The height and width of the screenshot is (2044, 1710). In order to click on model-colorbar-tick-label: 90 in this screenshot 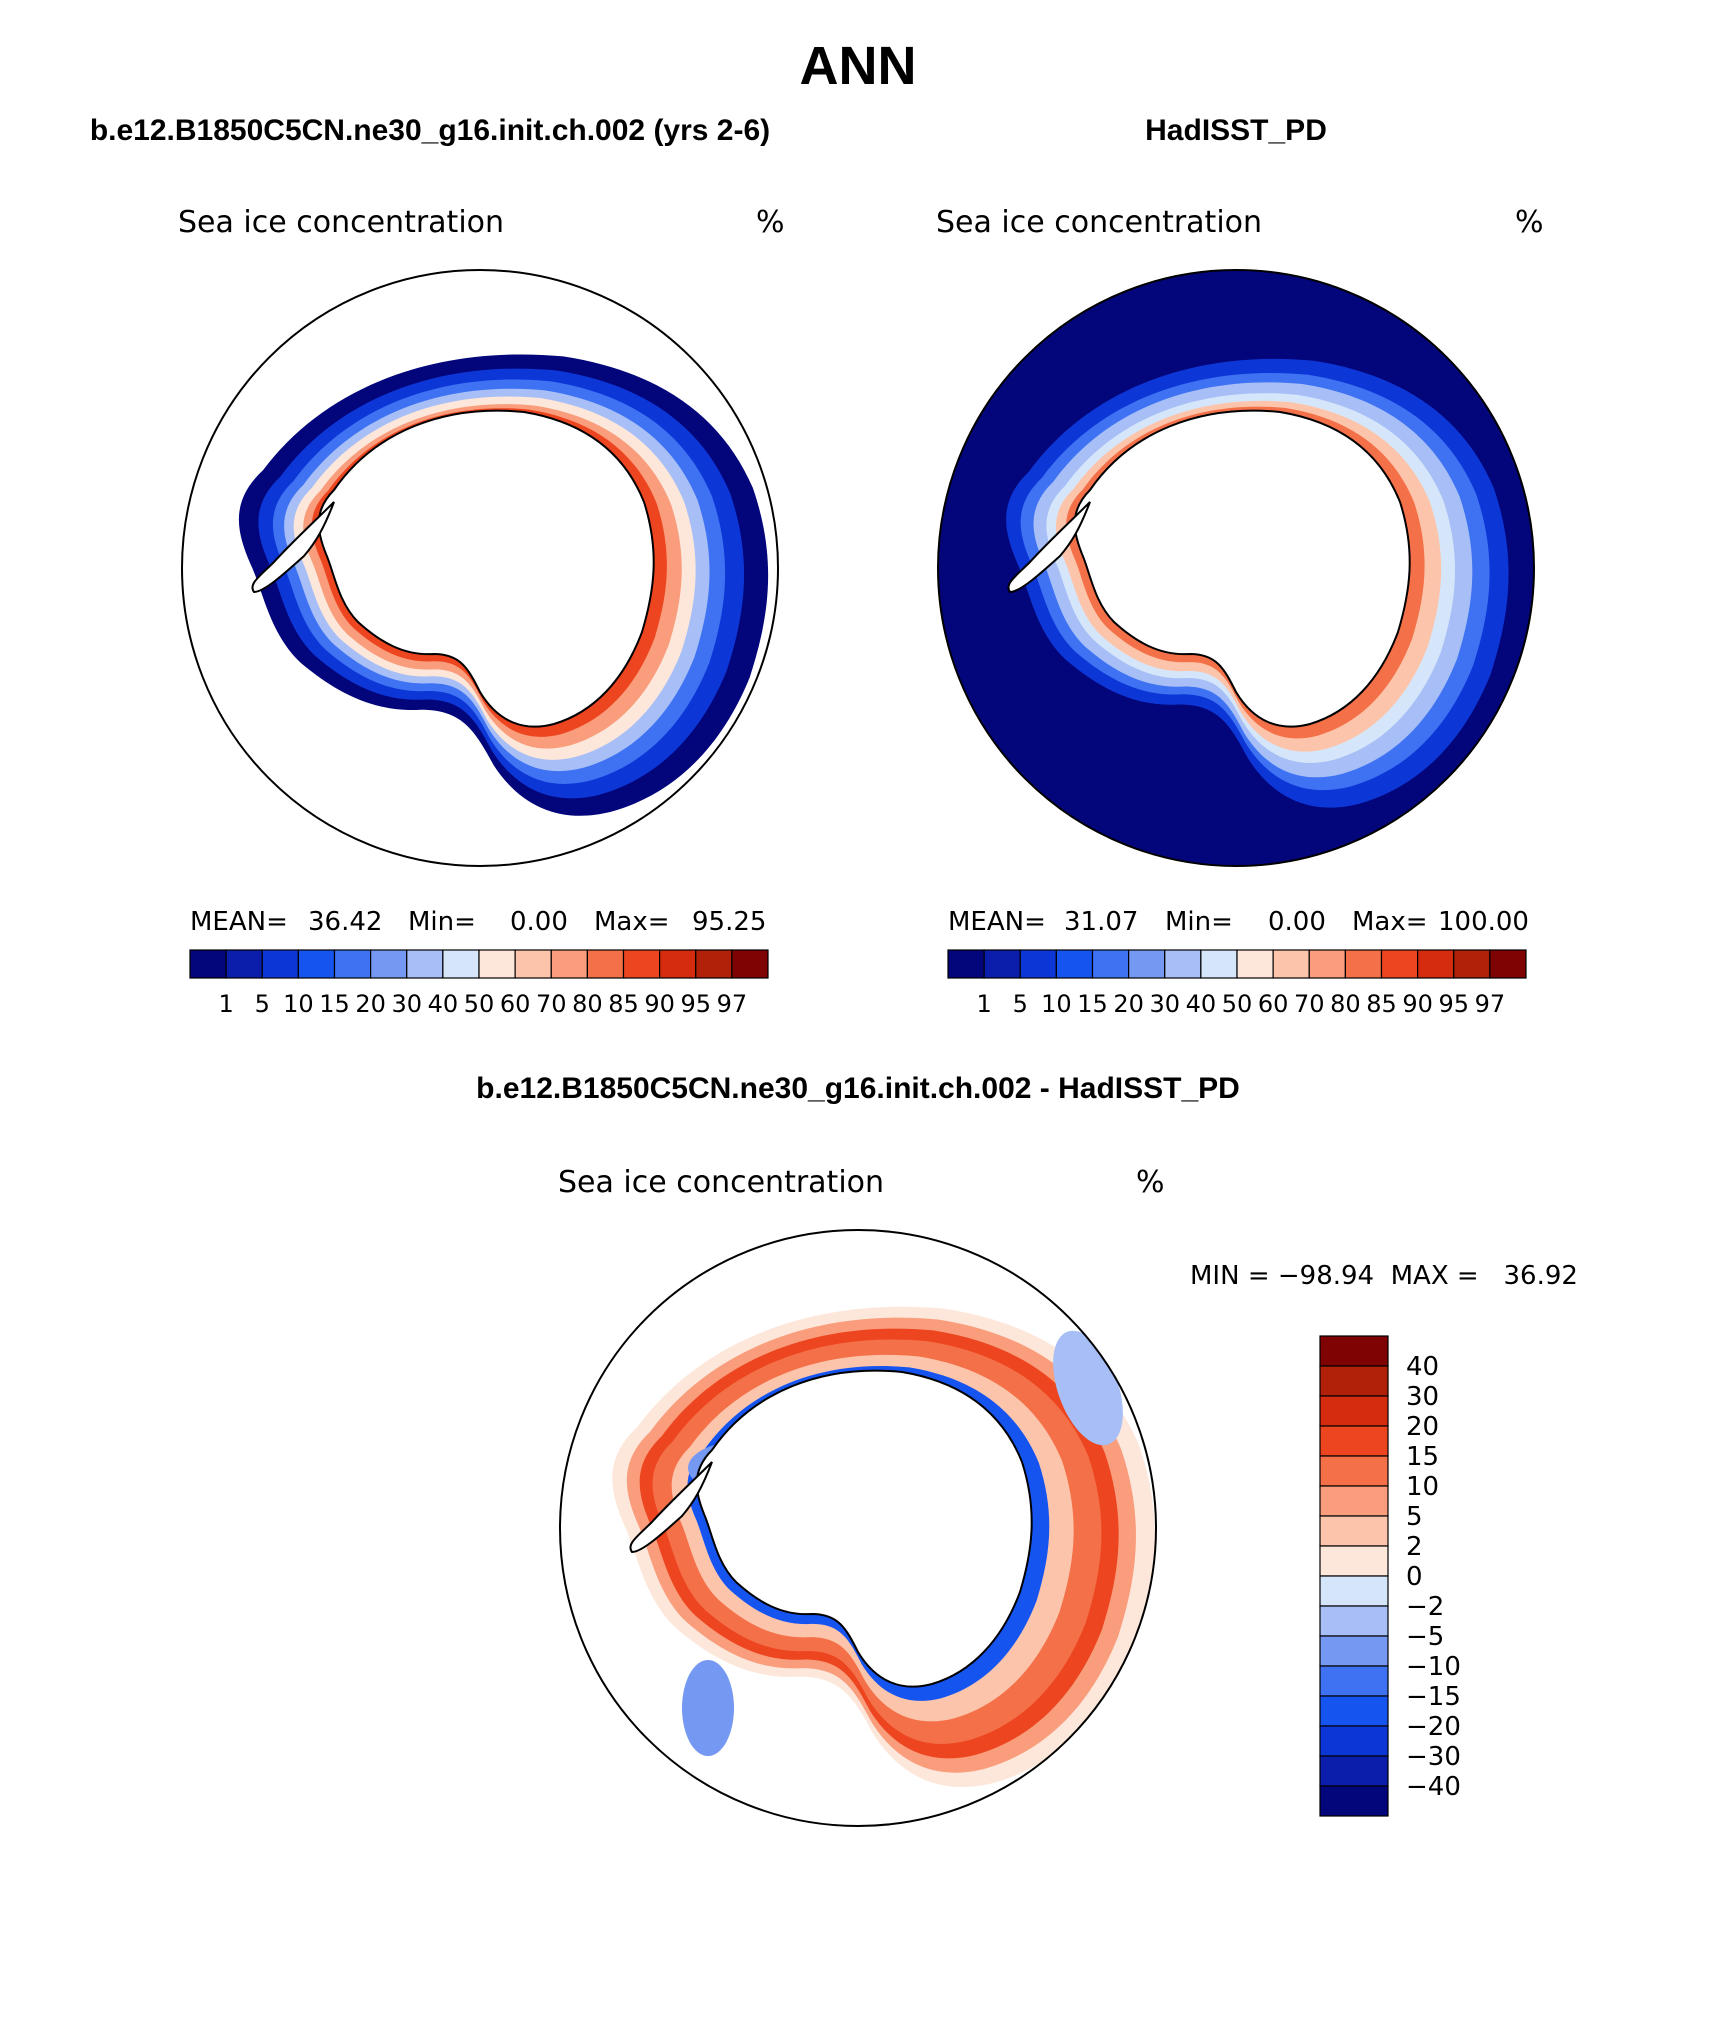, I will do `click(659, 1004)`.